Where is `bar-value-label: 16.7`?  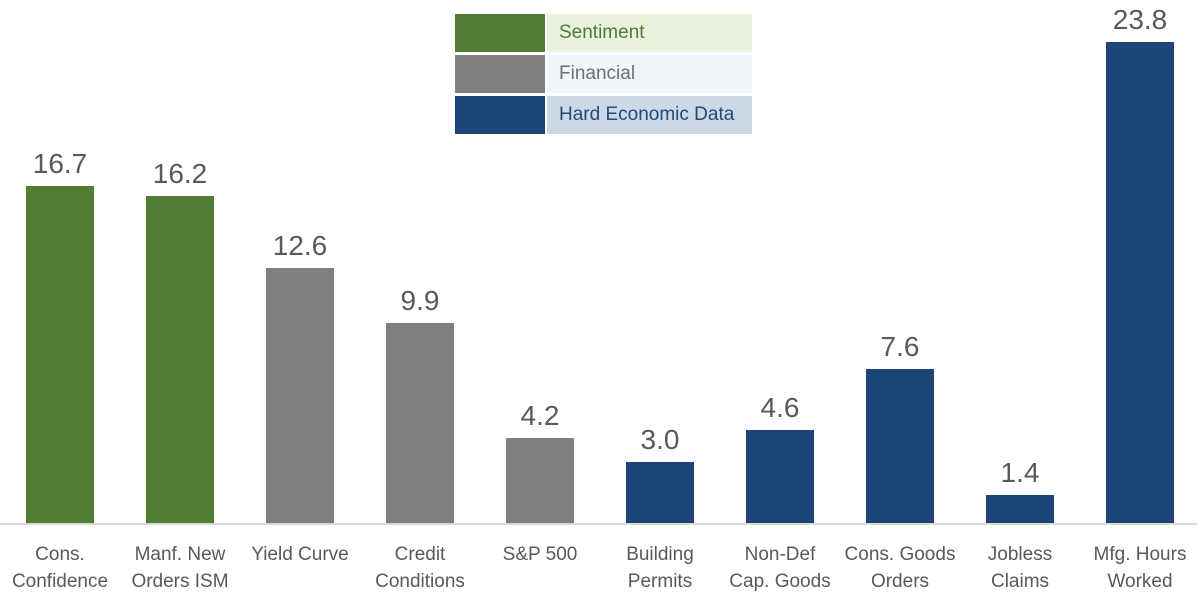
bar-value-label: 16.7 is located at coordinates (60, 163).